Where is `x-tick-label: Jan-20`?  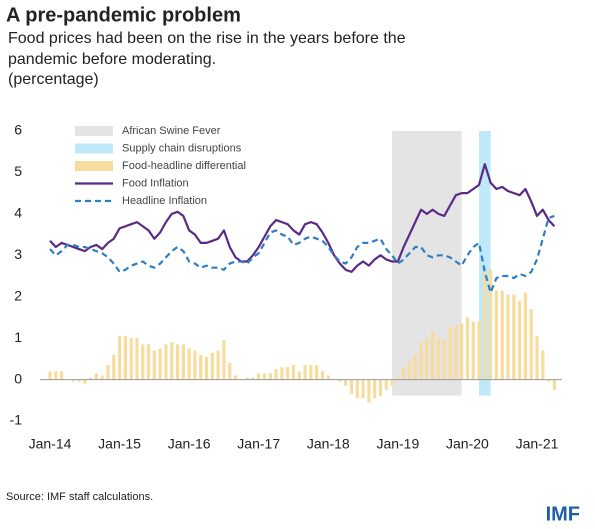 x-tick-label: Jan-20 is located at coordinates (467, 444).